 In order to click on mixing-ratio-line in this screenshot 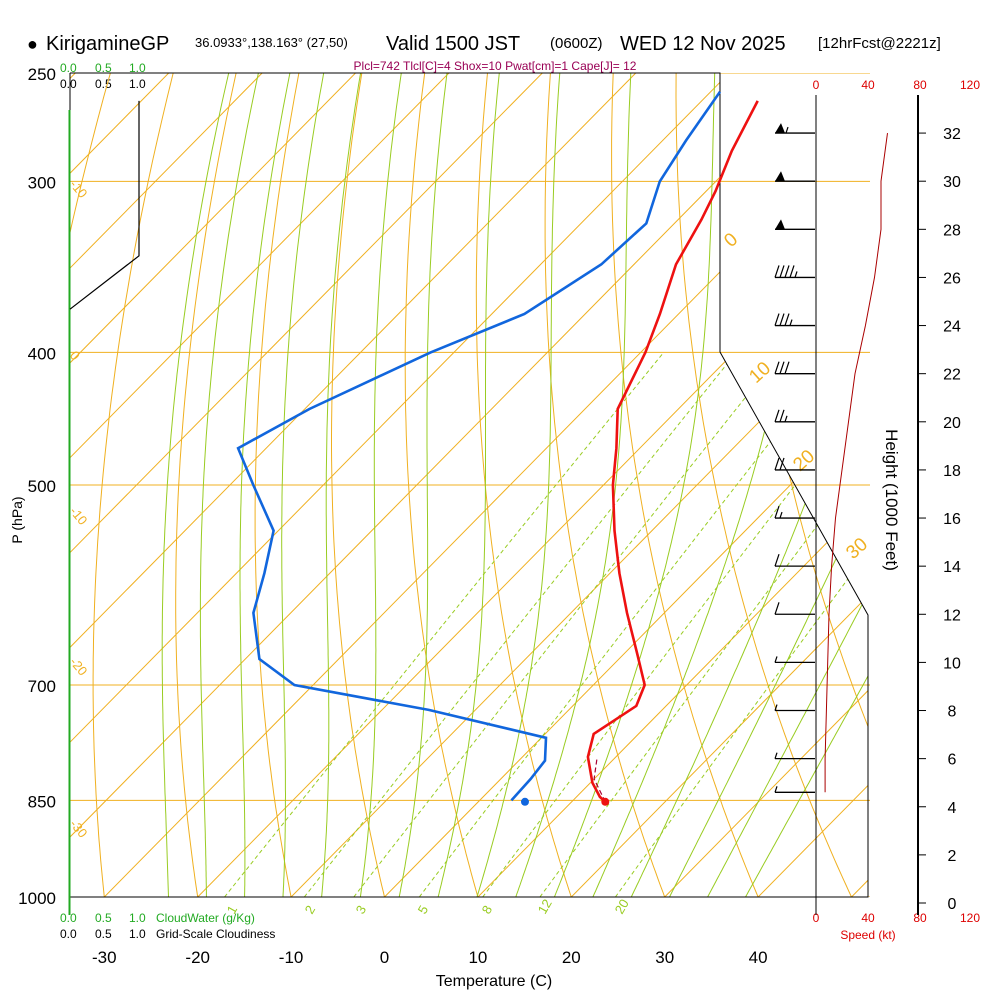, I will do `click(741, 624)`.